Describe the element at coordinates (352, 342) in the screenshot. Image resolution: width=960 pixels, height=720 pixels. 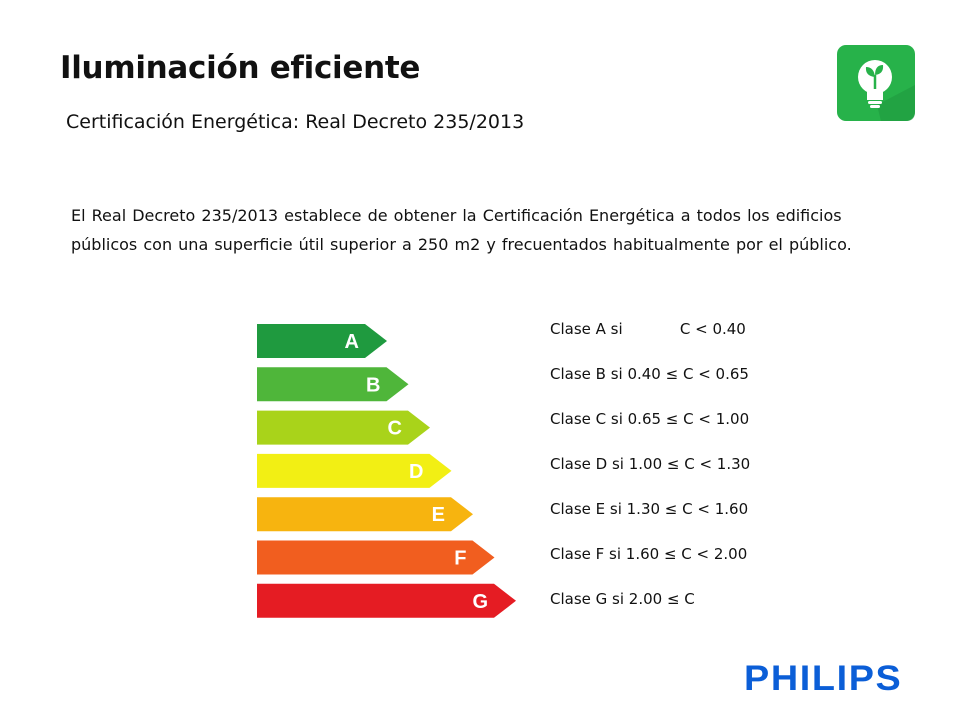
I see `energy-bar-label-a: A` at that location.